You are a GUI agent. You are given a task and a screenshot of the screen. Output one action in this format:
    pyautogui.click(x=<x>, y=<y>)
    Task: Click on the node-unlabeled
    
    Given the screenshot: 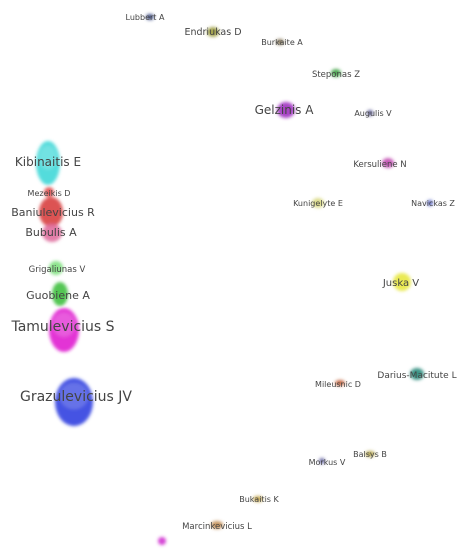 What is the action you would take?
    pyautogui.click(x=162, y=541)
    